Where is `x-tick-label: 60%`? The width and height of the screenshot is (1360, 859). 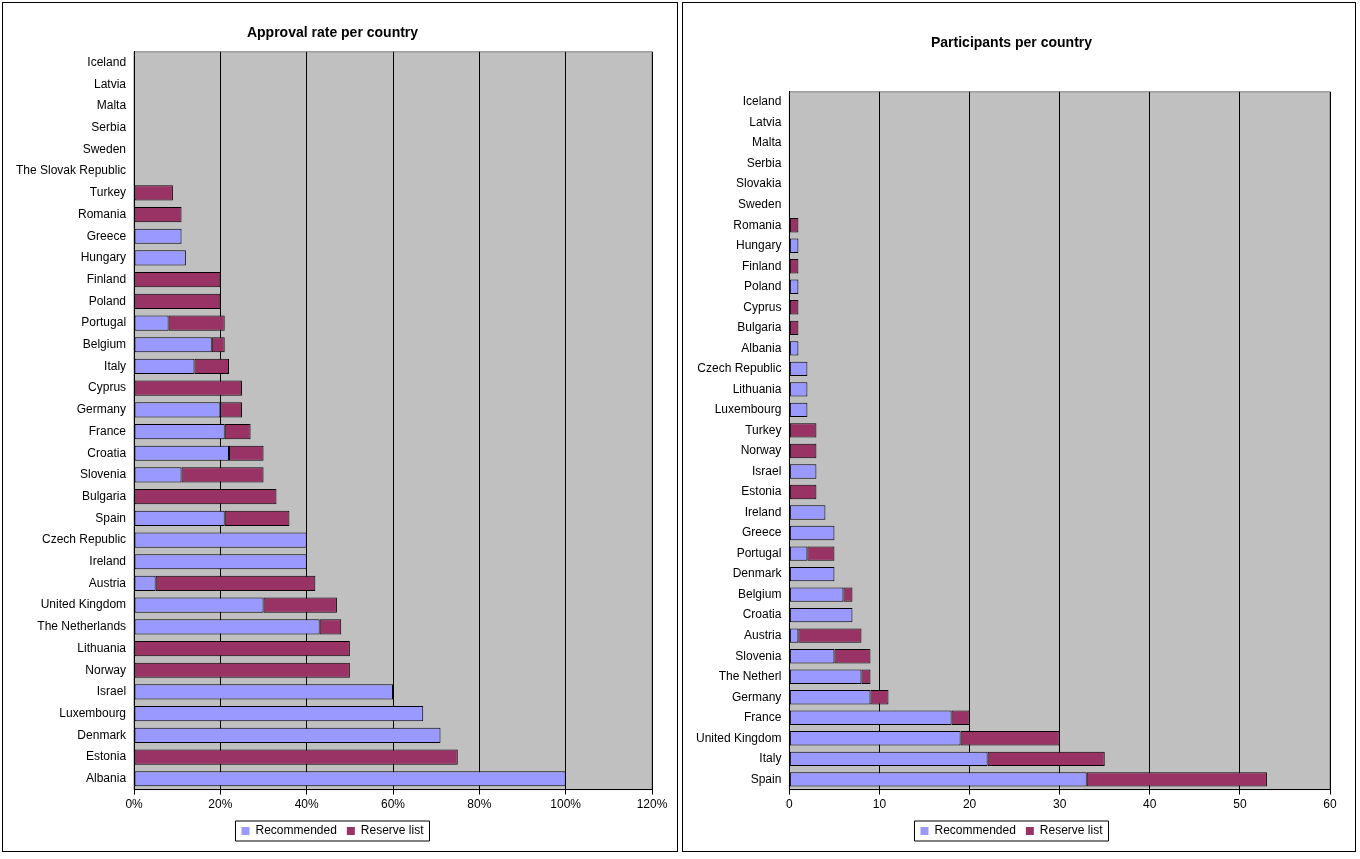
x-tick-label: 60% is located at coordinates (393, 804).